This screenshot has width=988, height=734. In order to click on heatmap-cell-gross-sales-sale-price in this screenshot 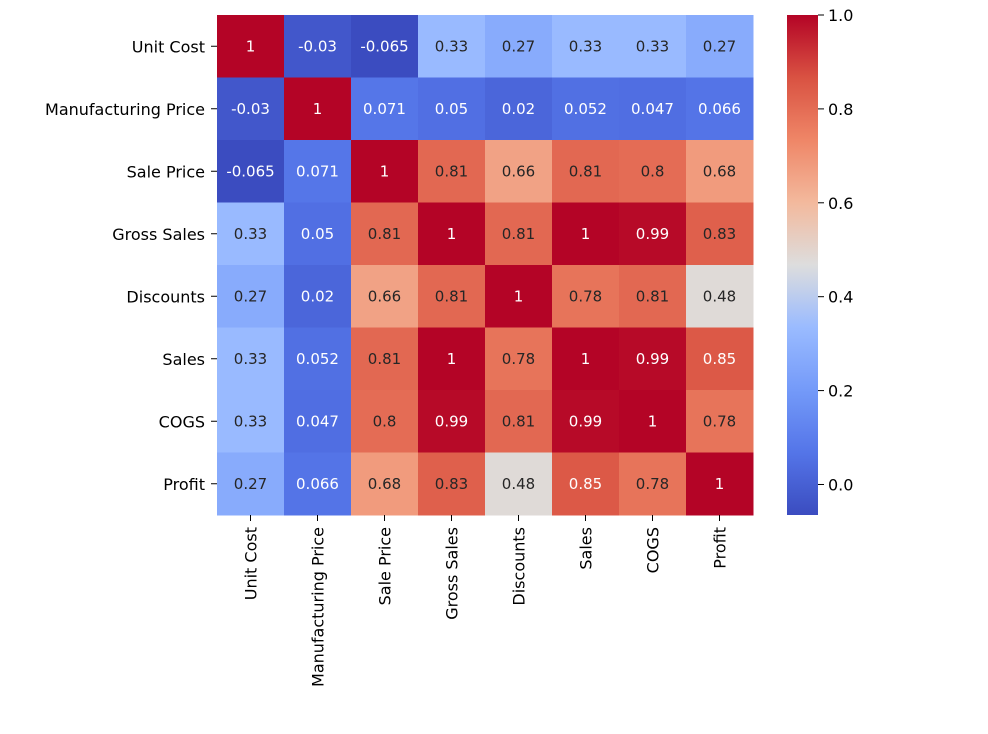, I will do `click(385, 234)`.